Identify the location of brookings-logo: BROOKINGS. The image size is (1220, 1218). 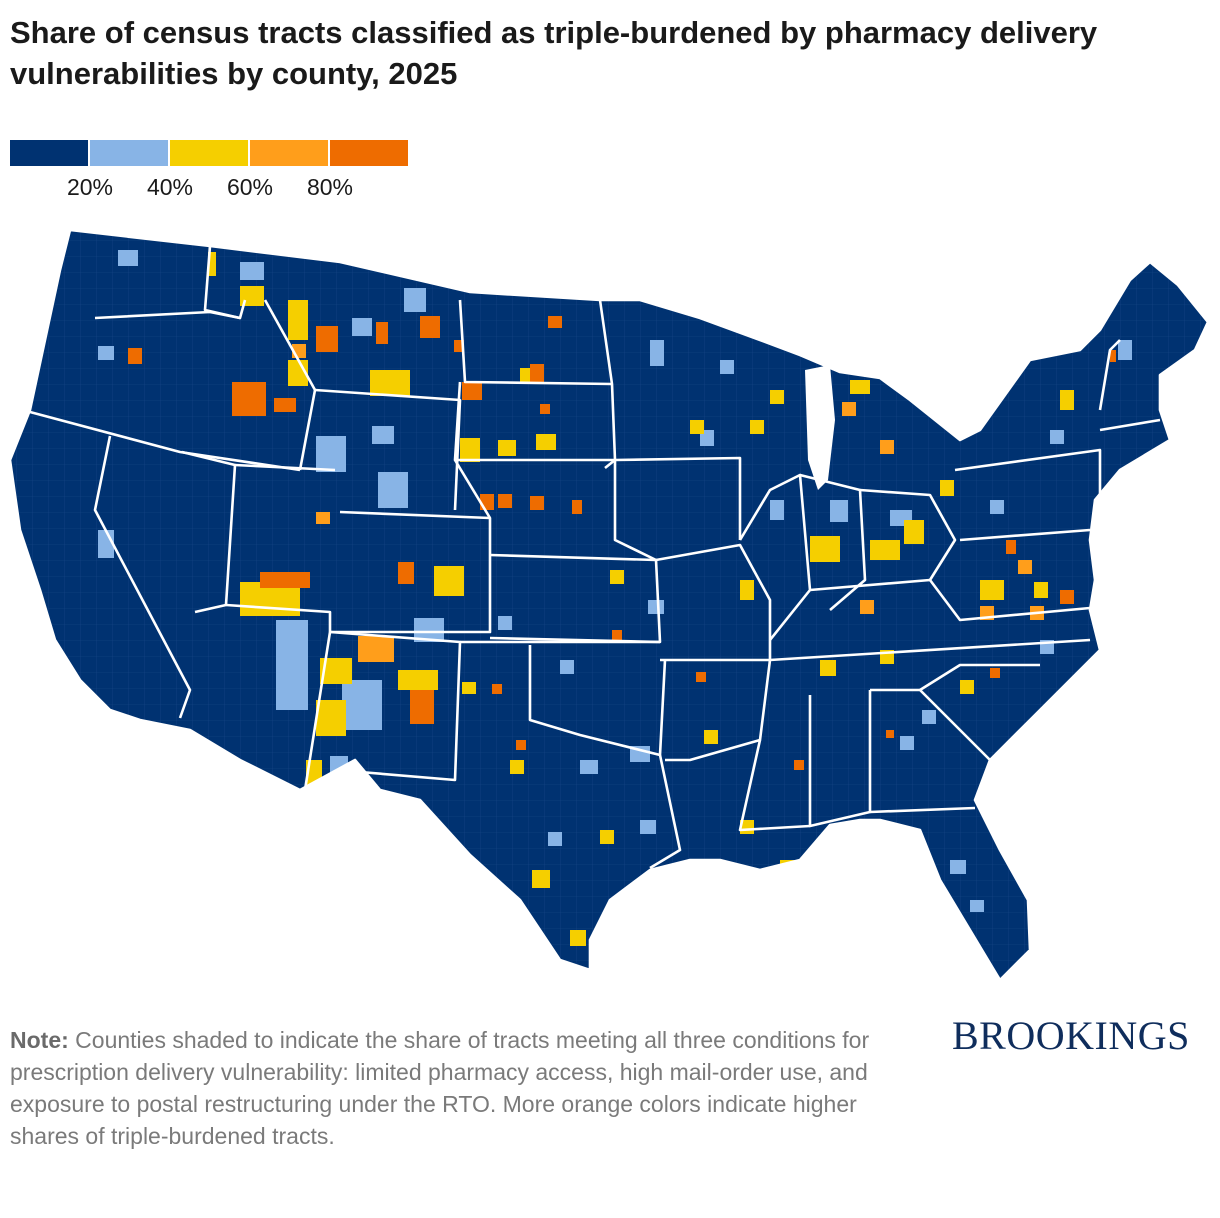
(1071, 1035).